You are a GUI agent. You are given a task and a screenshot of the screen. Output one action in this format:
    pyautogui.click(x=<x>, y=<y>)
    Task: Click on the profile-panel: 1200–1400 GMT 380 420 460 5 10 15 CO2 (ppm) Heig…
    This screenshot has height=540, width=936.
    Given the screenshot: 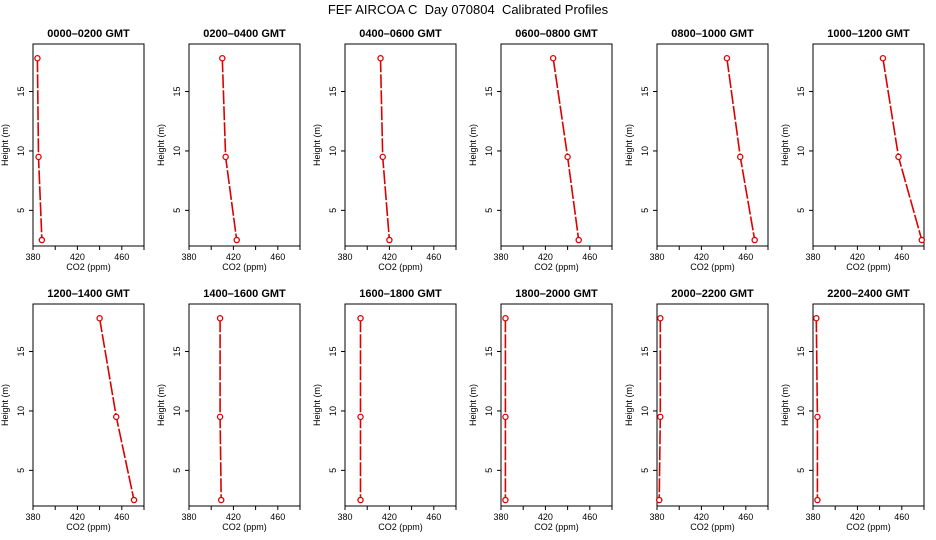 What is the action you would take?
    pyautogui.click(x=72, y=410)
    